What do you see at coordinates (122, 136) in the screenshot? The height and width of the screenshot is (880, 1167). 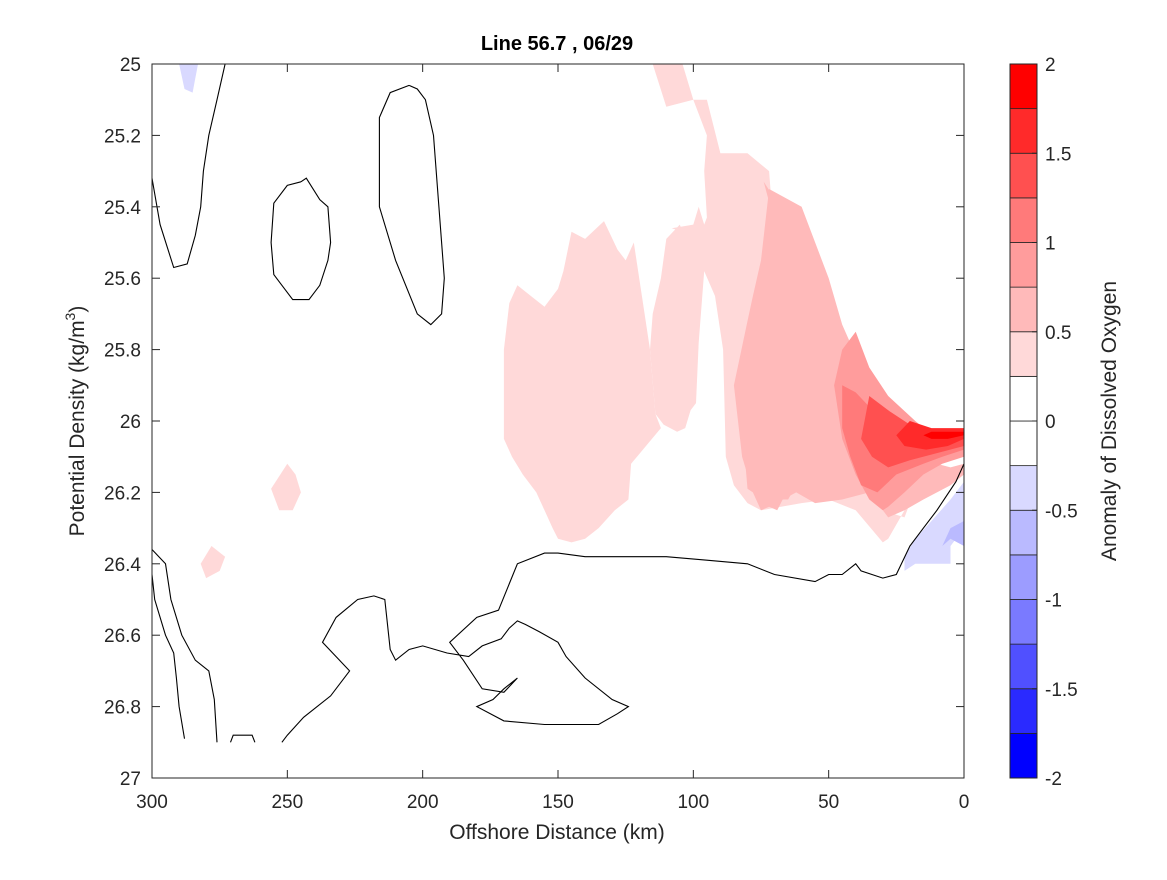 I see `y-tick-label-1: 25.2` at bounding box center [122, 136].